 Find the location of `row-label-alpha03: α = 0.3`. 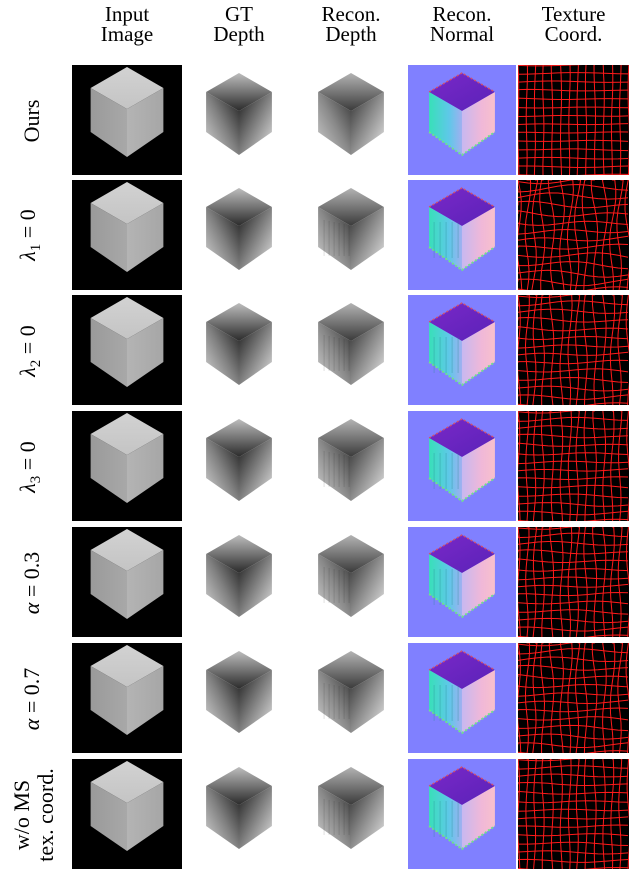

row-label-alpha03: α = 0.3 is located at coordinates (32, 583).